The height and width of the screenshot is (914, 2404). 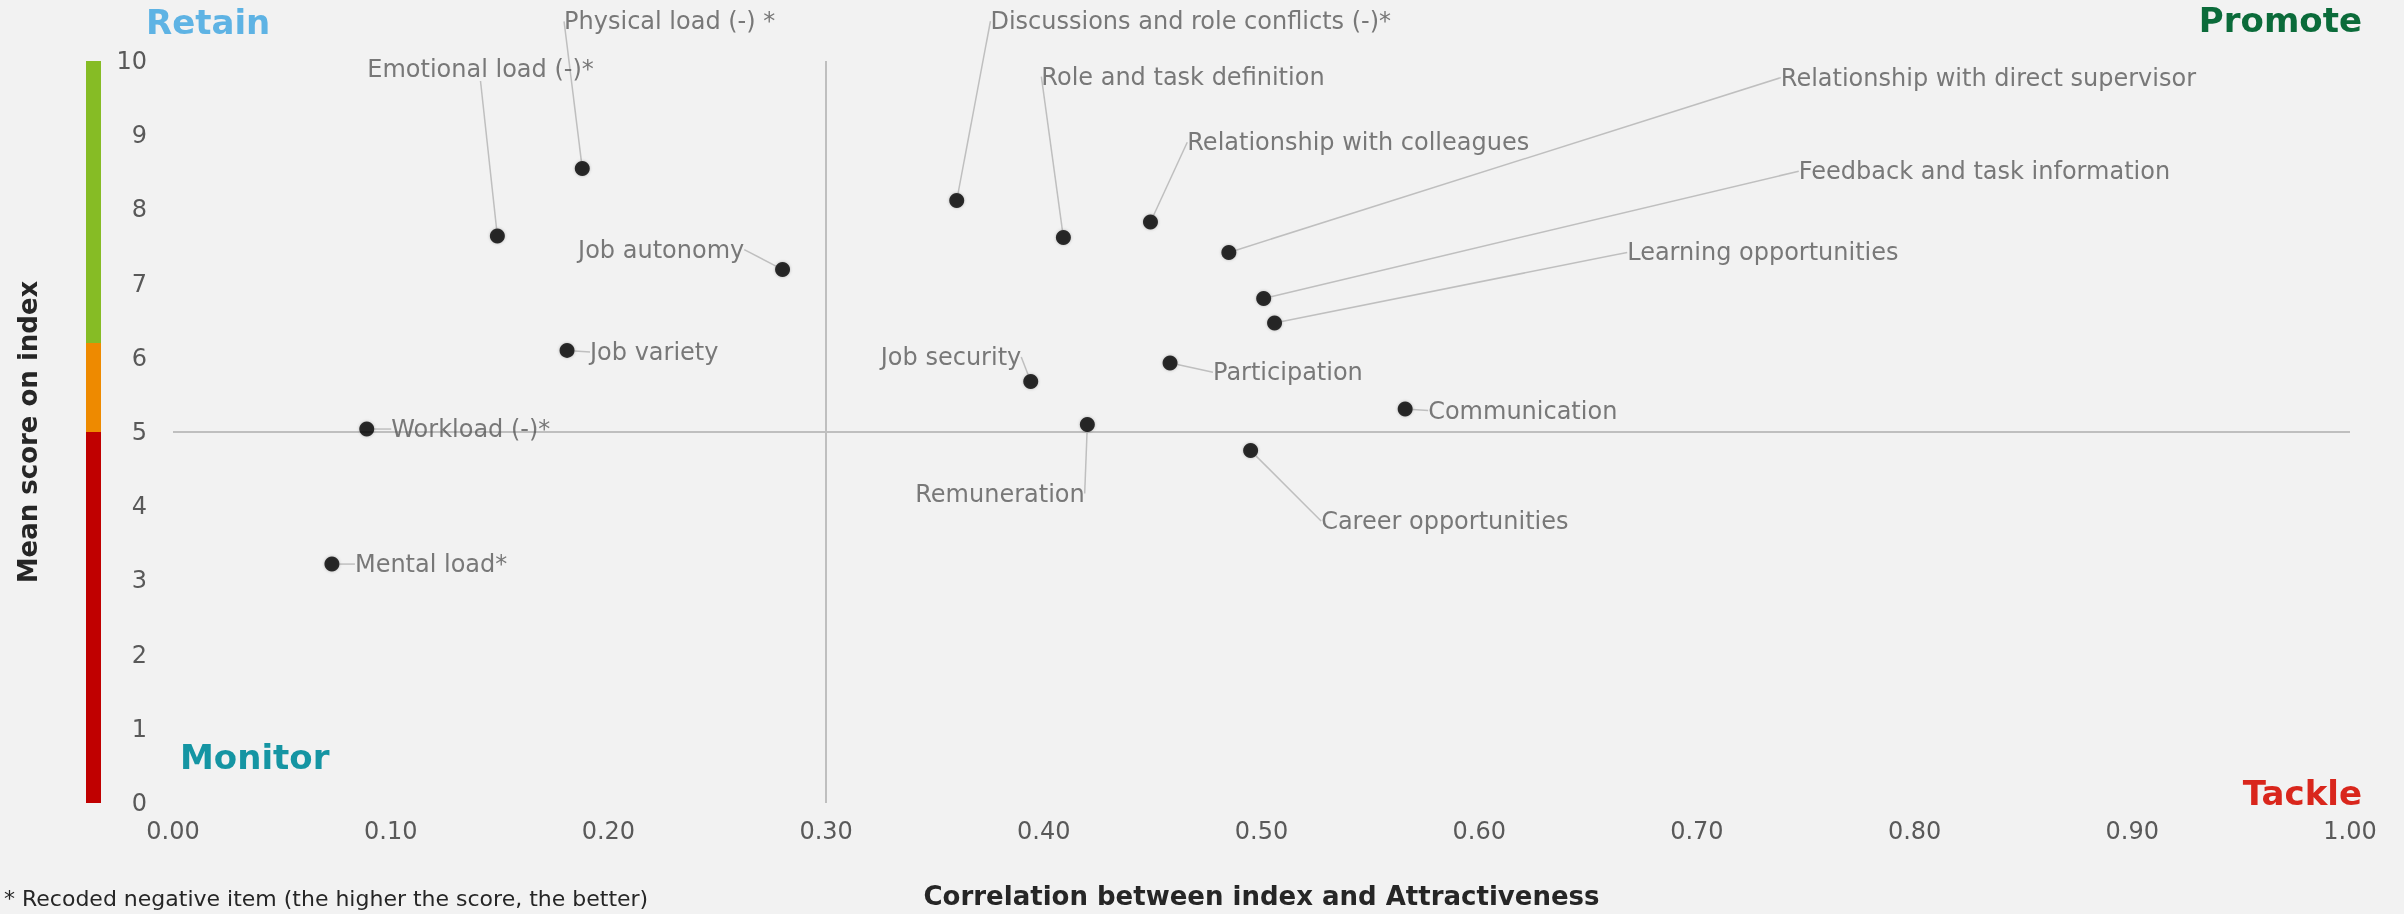 What do you see at coordinates (1000, 493) in the screenshot?
I see `series-label: Remuneration` at bounding box center [1000, 493].